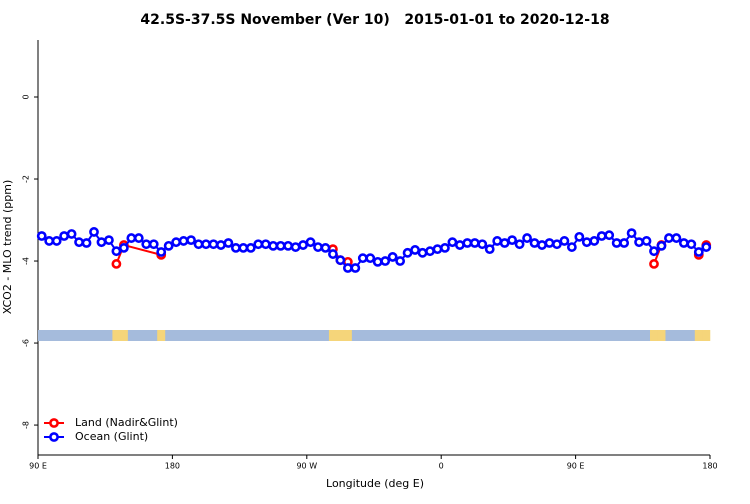  I want to click on y-tick-label: -4, so click(26, 261).